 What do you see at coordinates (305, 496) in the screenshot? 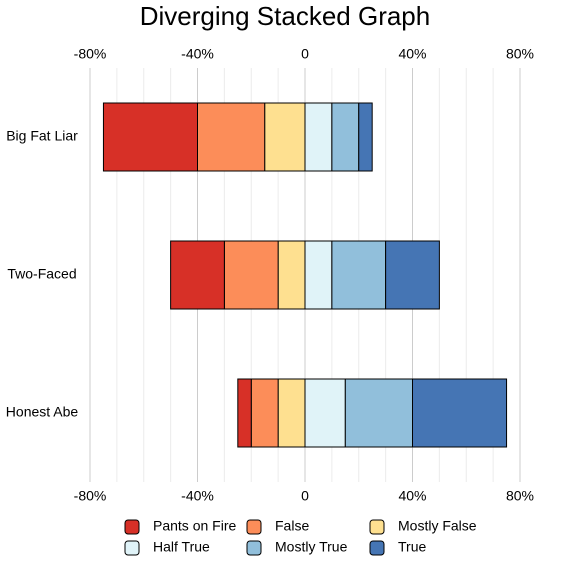
I see `x-tick-label-bottom: 0` at bounding box center [305, 496].